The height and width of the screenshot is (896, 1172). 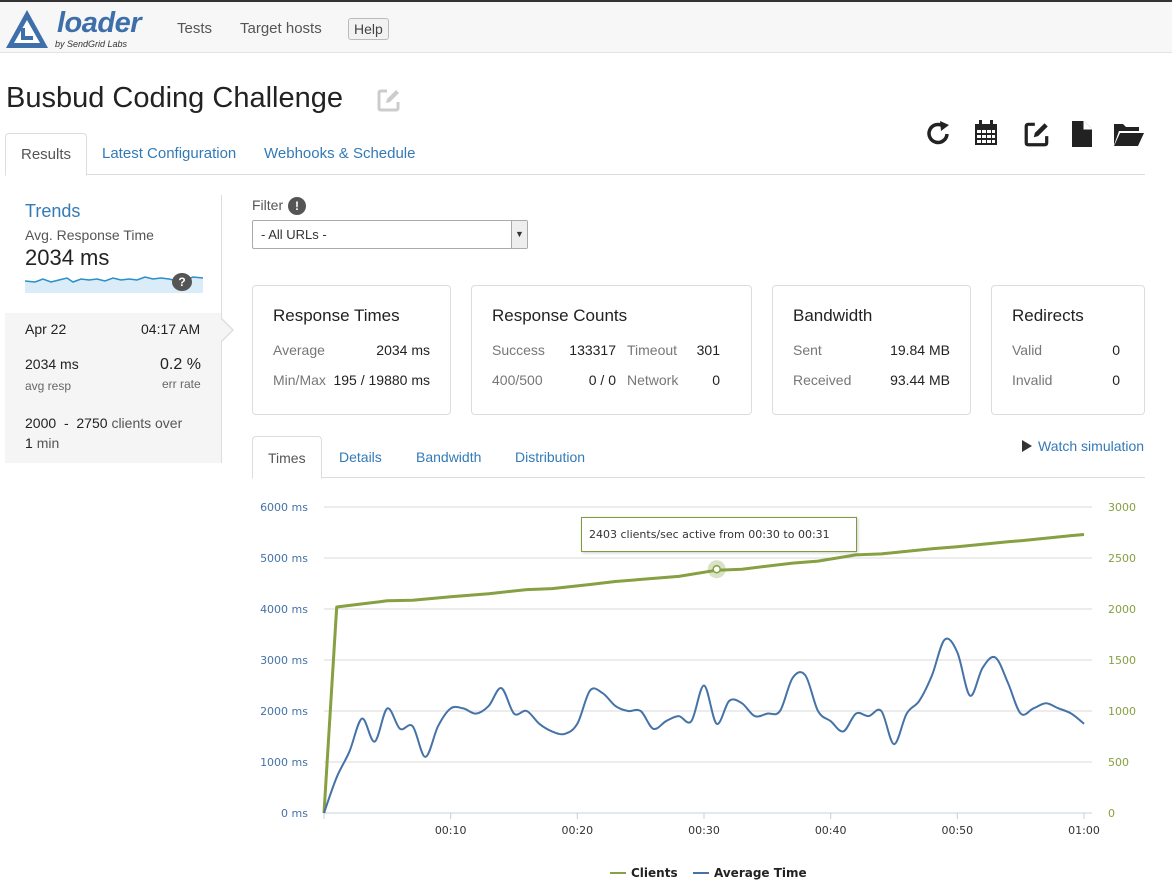 What do you see at coordinates (807, 350) in the screenshot?
I see `sent-label: Sent` at bounding box center [807, 350].